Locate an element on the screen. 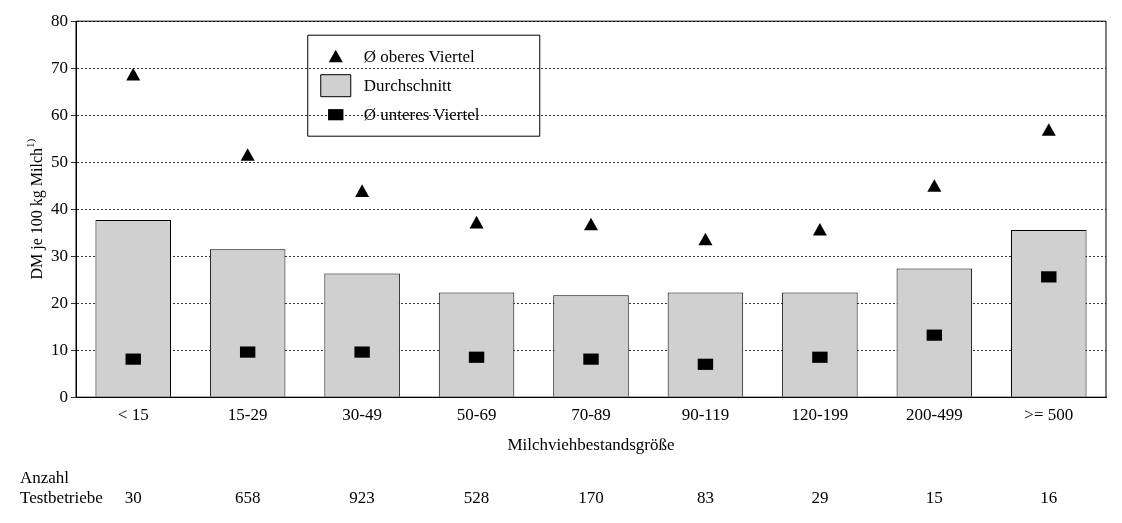 Image resolution: width=1122 pixels, height=523 pixels. y-tick-label: 50 is located at coordinates (59, 161).